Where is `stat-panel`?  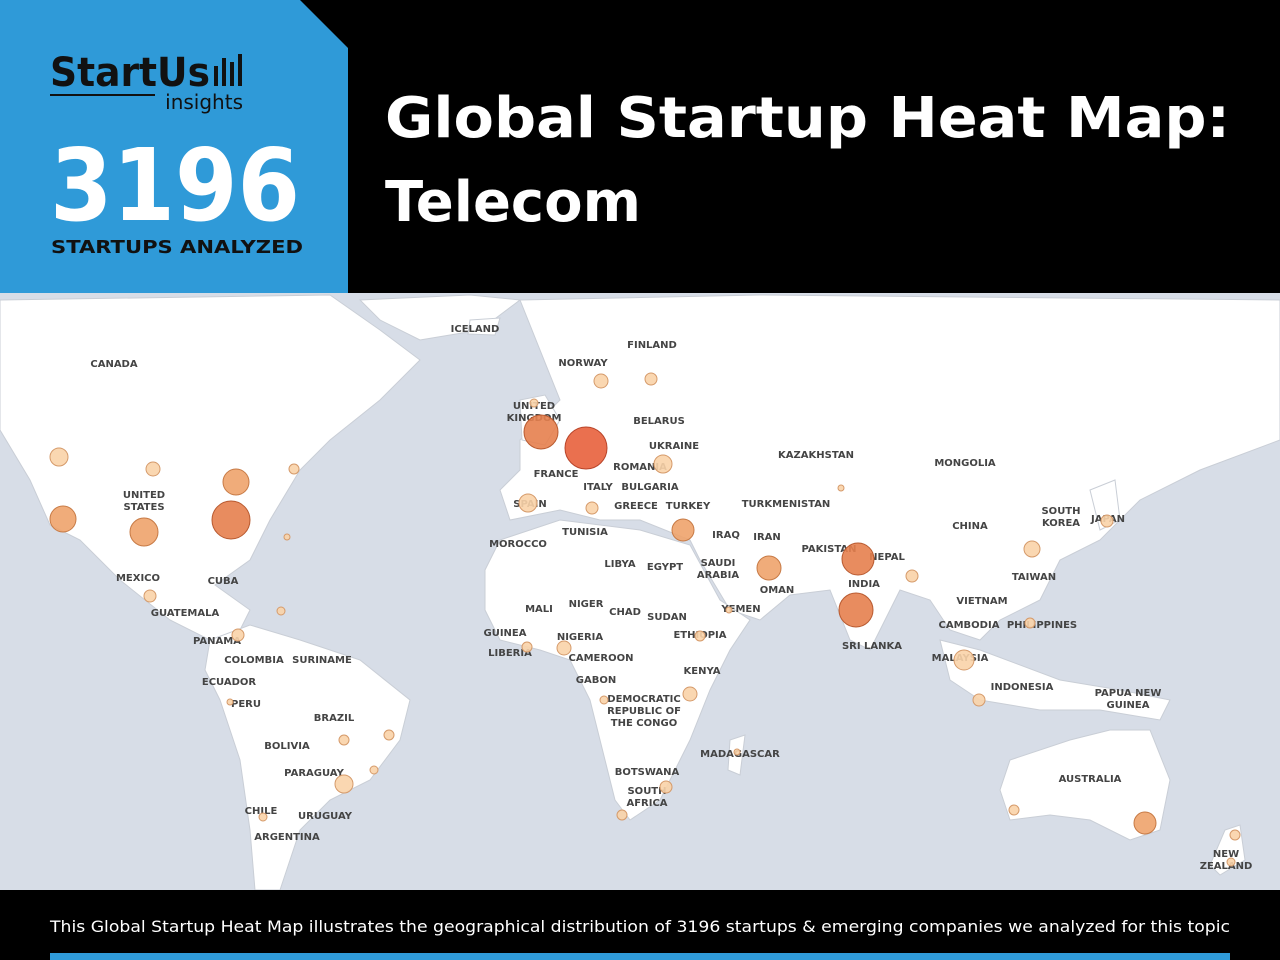 stat-panel is located at coordinates (174, 146).